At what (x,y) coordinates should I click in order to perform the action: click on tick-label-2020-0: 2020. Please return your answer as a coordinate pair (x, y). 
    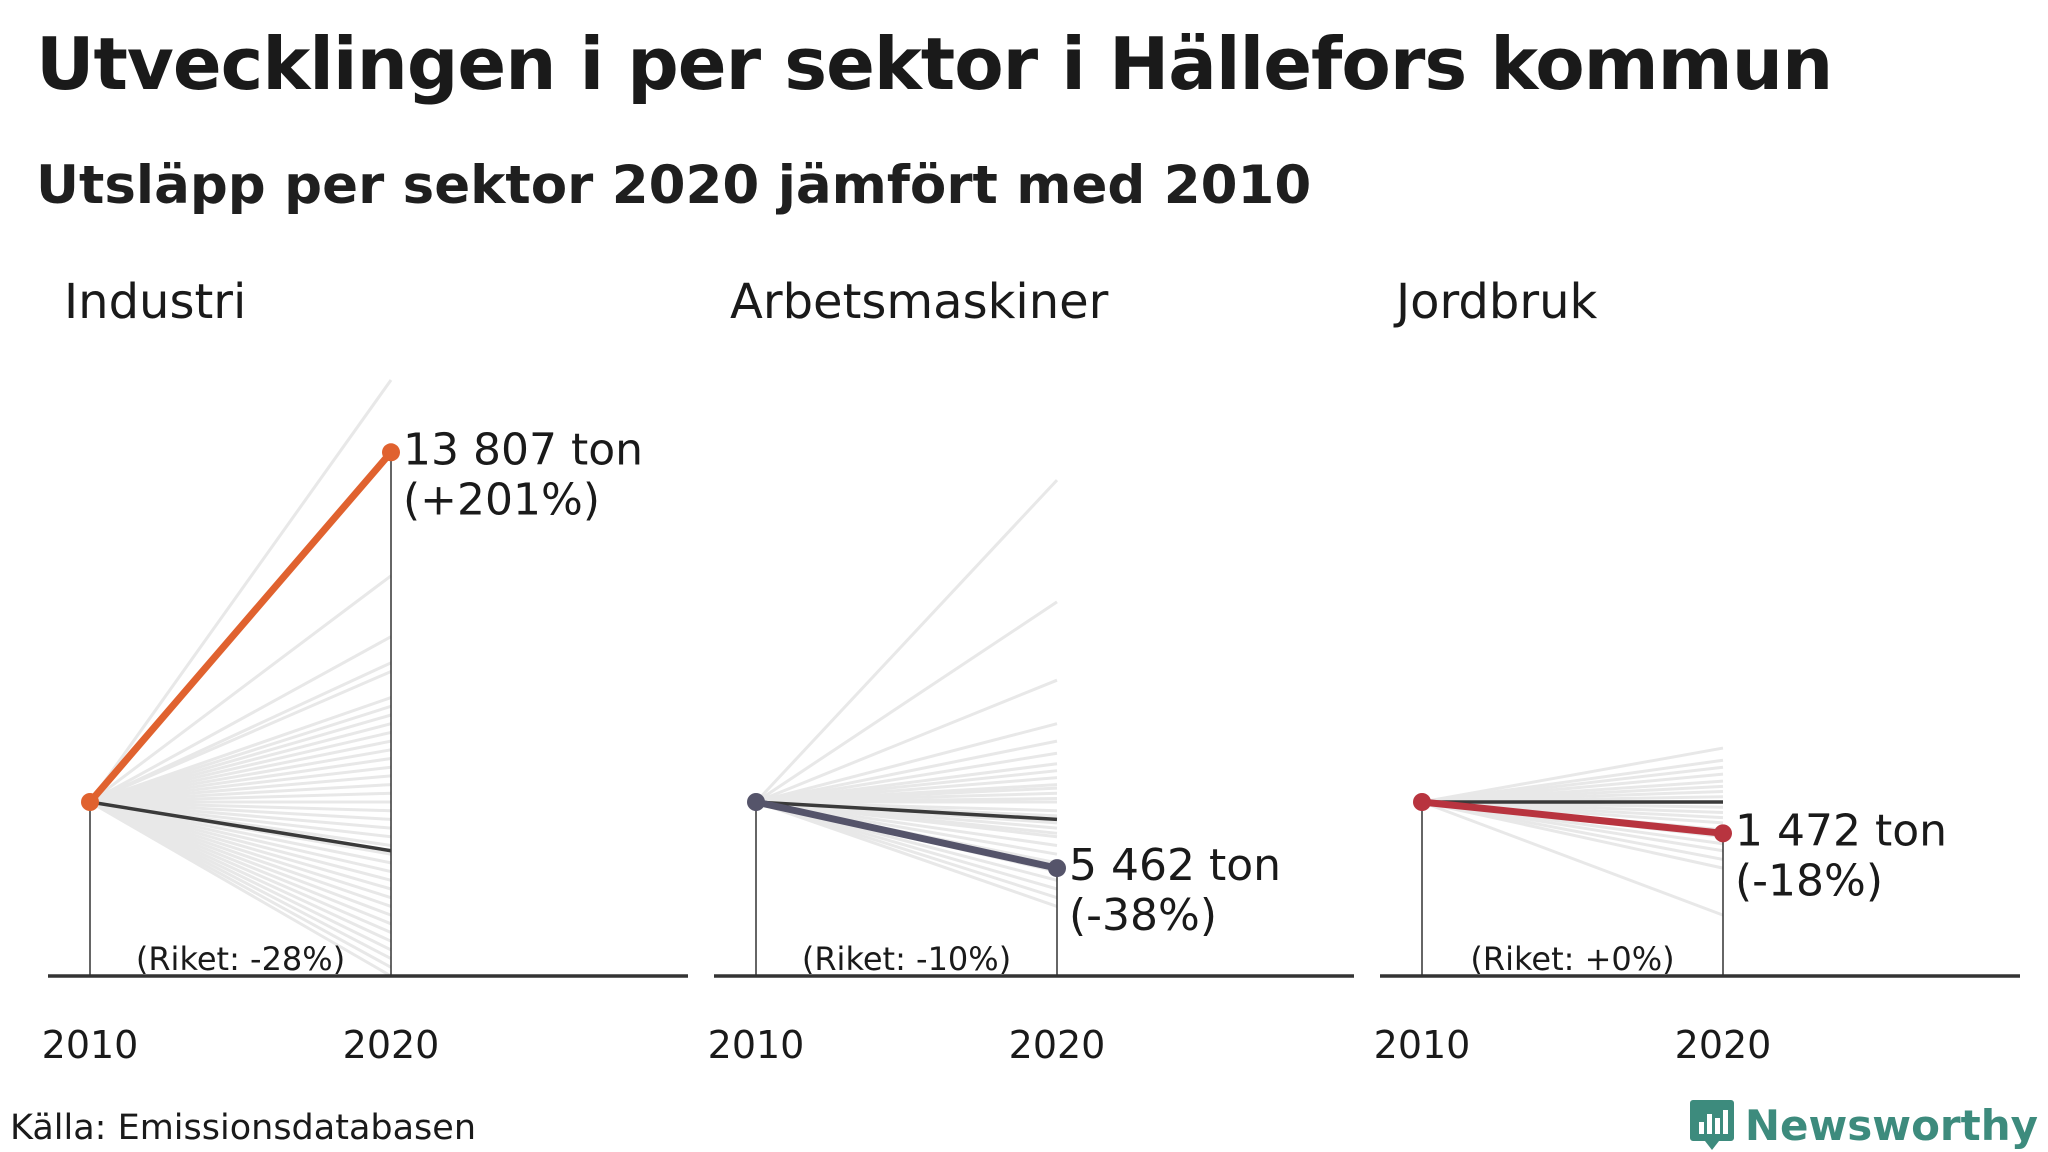
    Looking at the image, I should click on (391, 1045).